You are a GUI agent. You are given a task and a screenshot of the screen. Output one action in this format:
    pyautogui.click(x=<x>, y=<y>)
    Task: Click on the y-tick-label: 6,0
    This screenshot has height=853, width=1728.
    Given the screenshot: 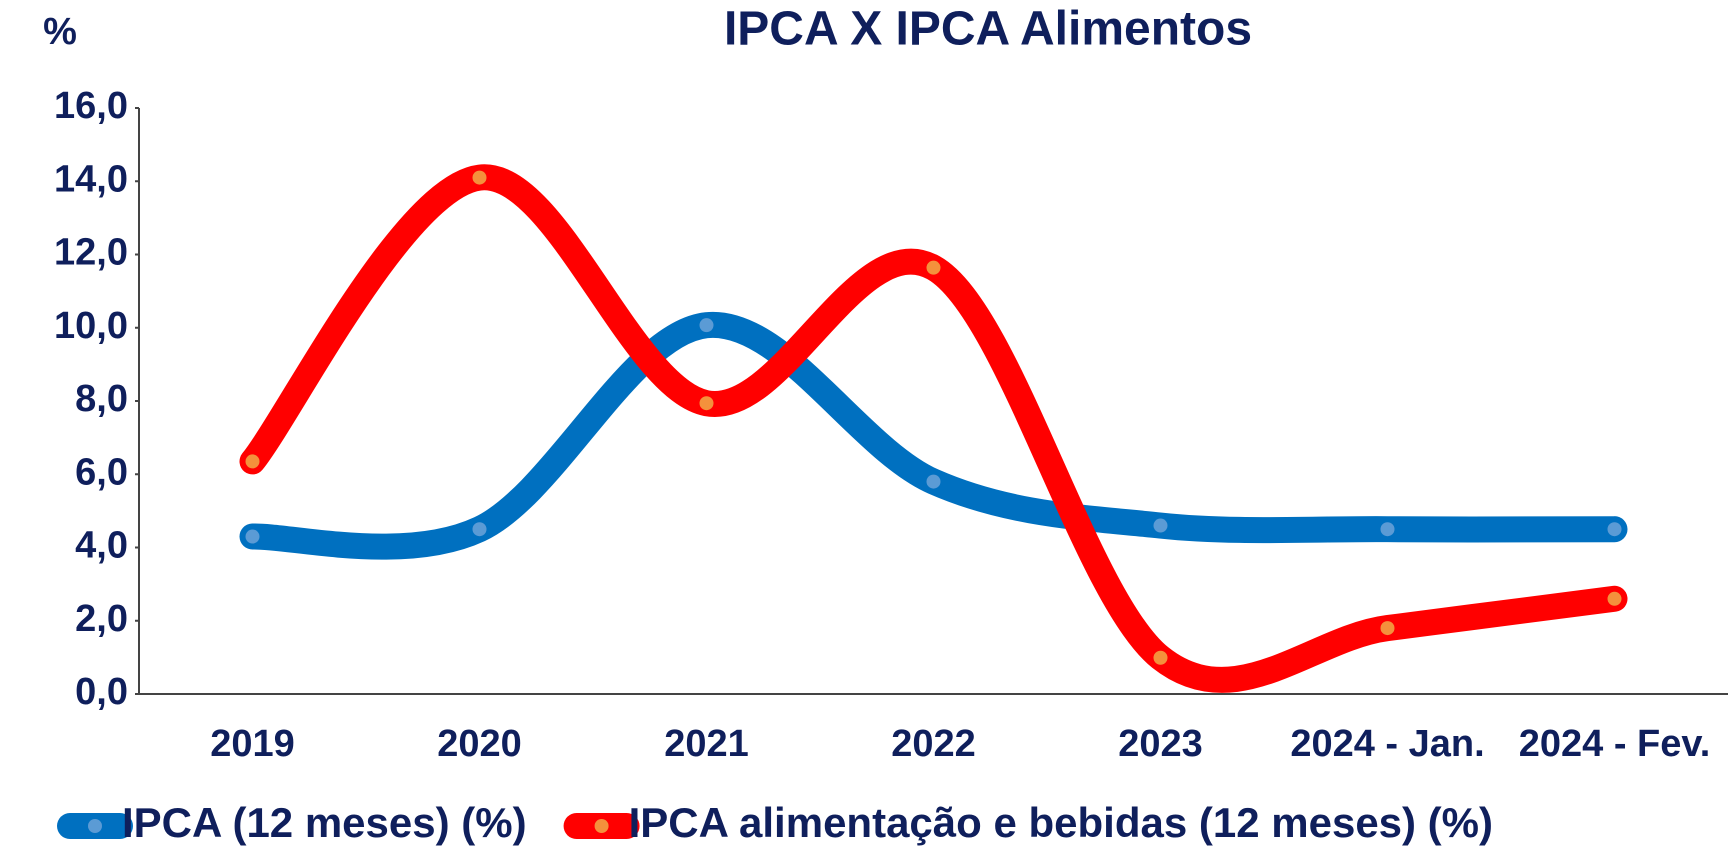 What is the action you would take?
    pyautogui.click(x=101, y=472)
    